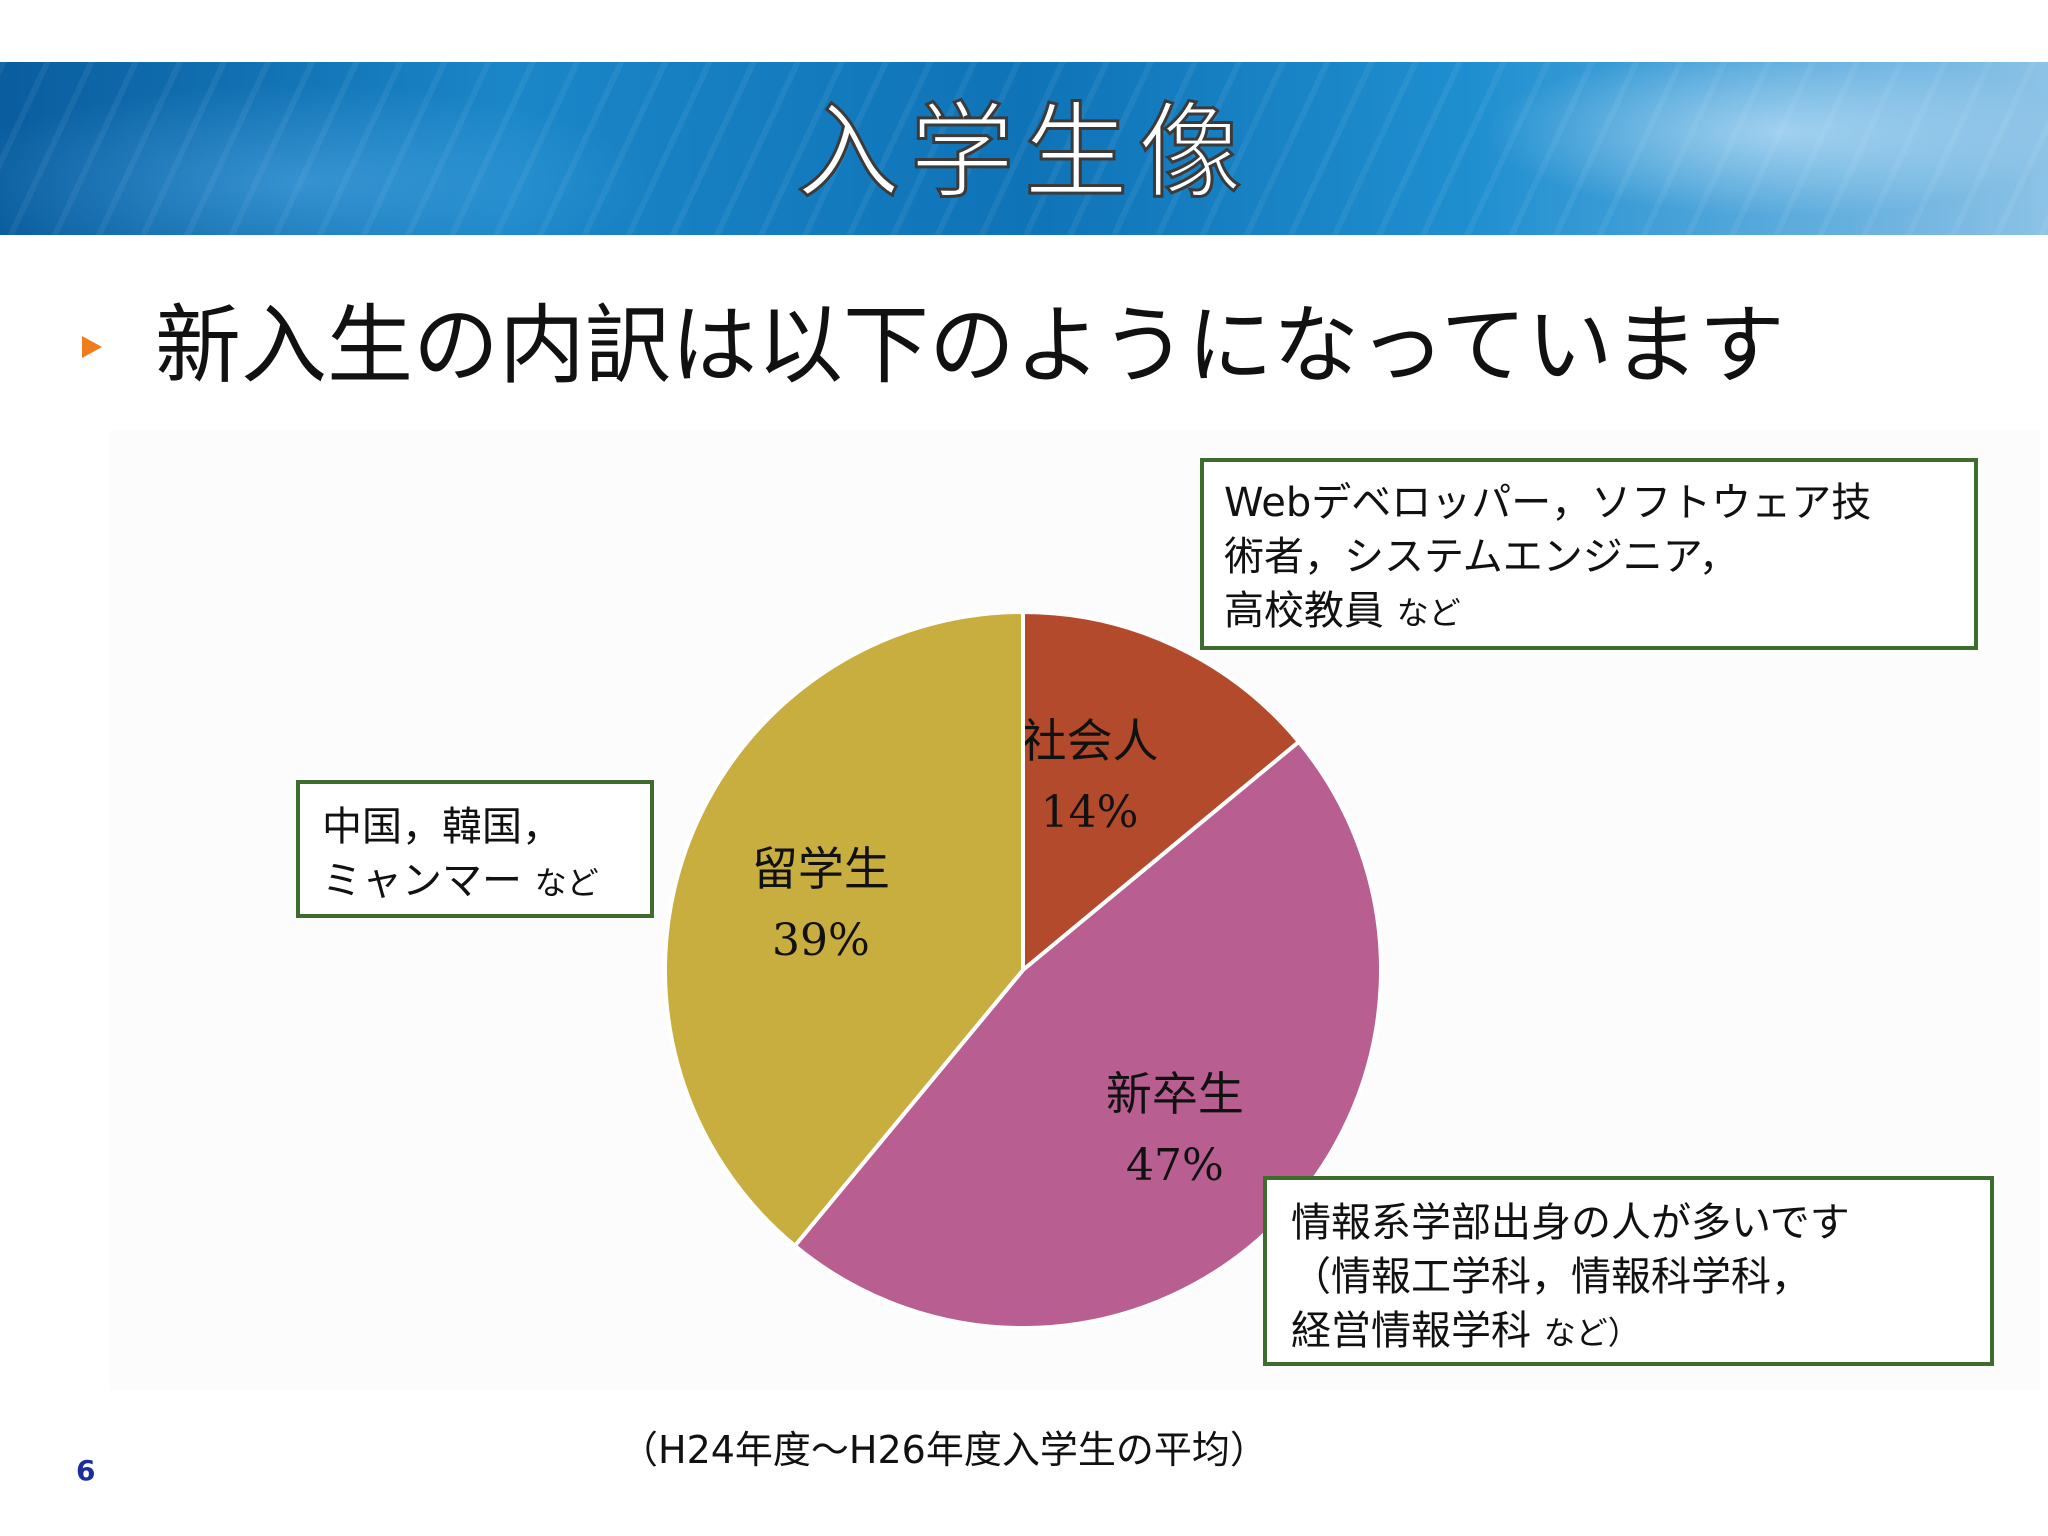  Describe the element at coordinates (86, 1470) in the screenshot. I see `page-number: 6` at that location.